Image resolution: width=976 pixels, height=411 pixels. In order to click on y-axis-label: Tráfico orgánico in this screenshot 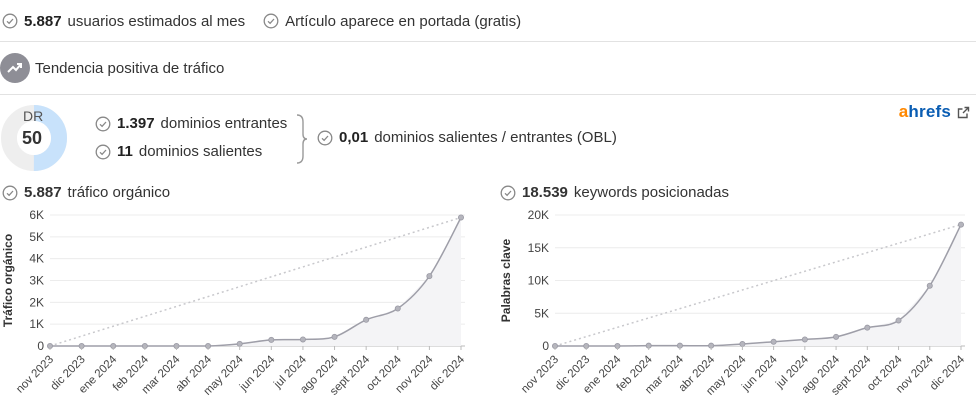, I will do `click(8, 280)`.